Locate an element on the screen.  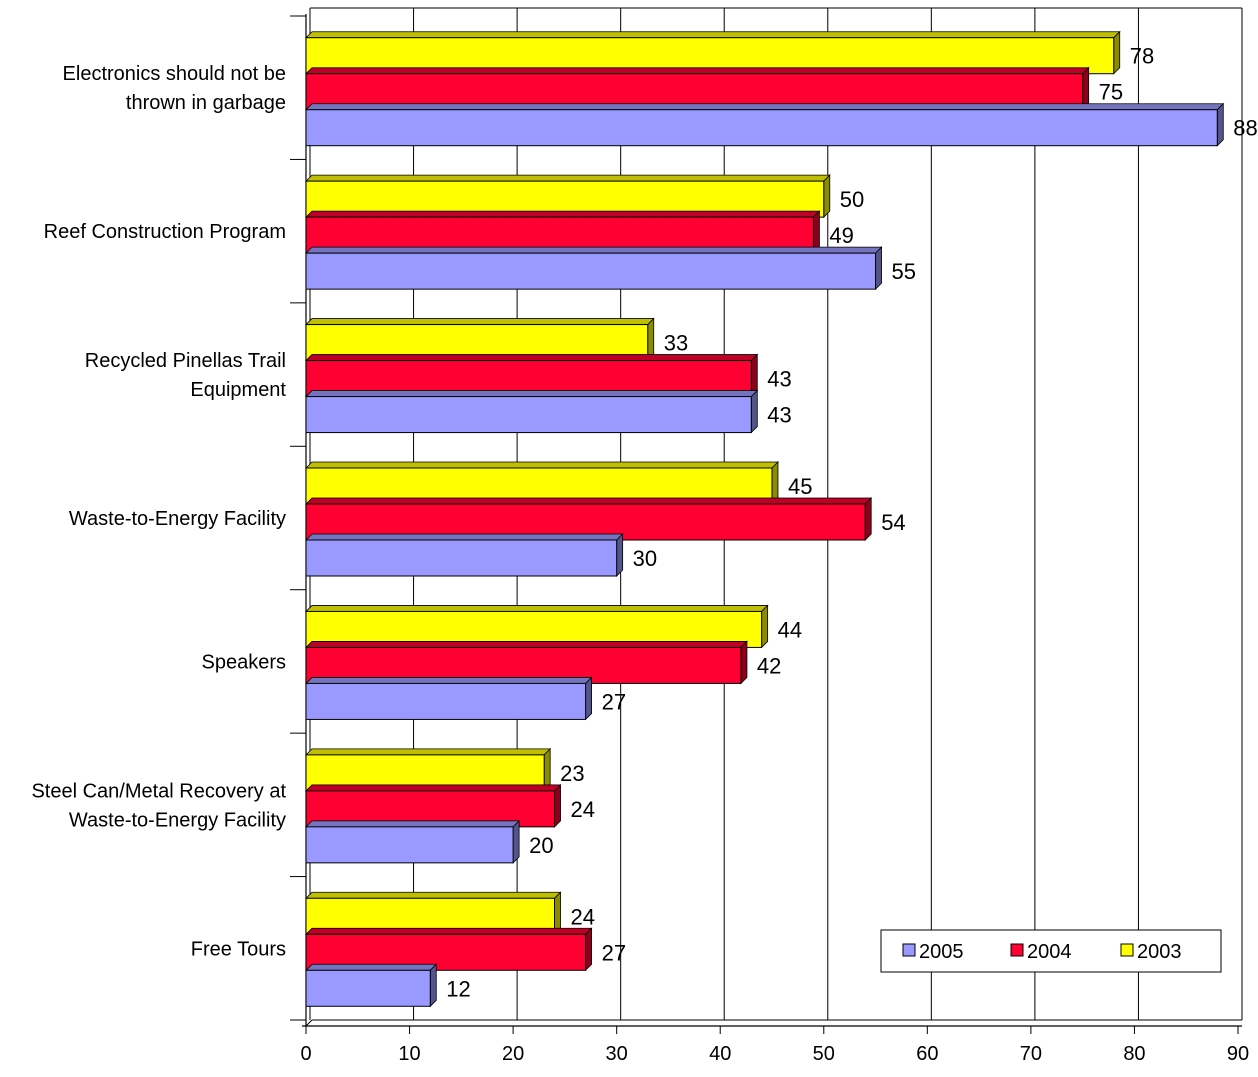
category-label: Waste-to-Energy Facility is located at coordinates (177, 519).